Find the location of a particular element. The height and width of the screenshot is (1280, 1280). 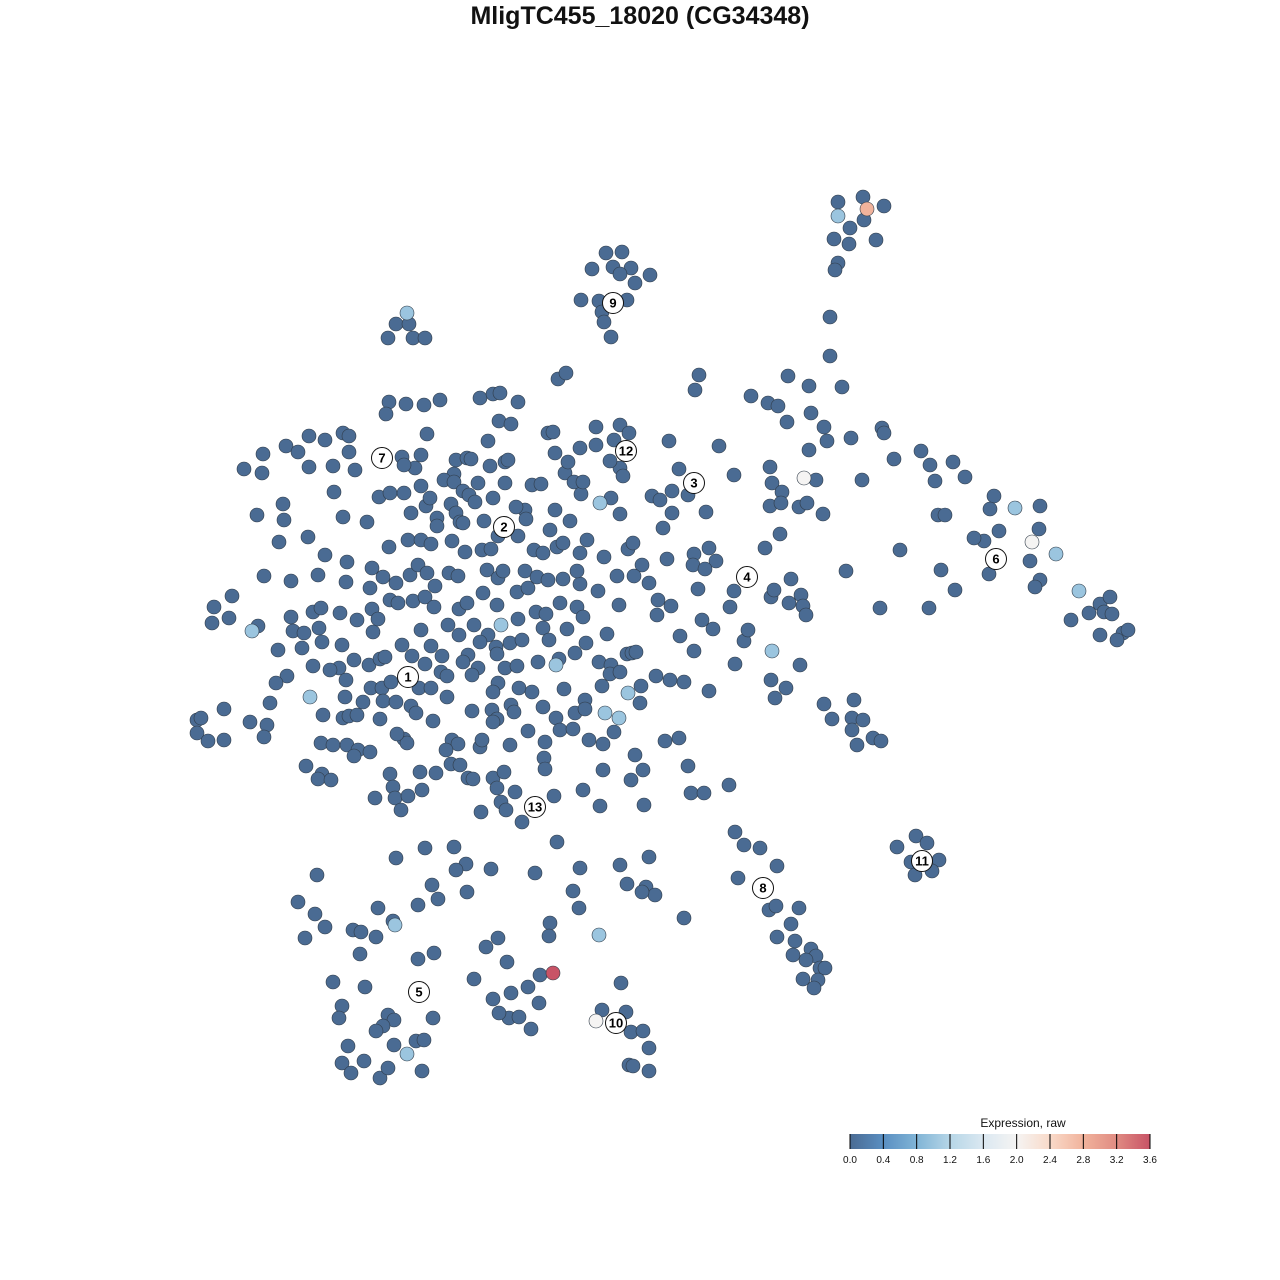

cluster-label: 5 is located at coordinates (419, 992).